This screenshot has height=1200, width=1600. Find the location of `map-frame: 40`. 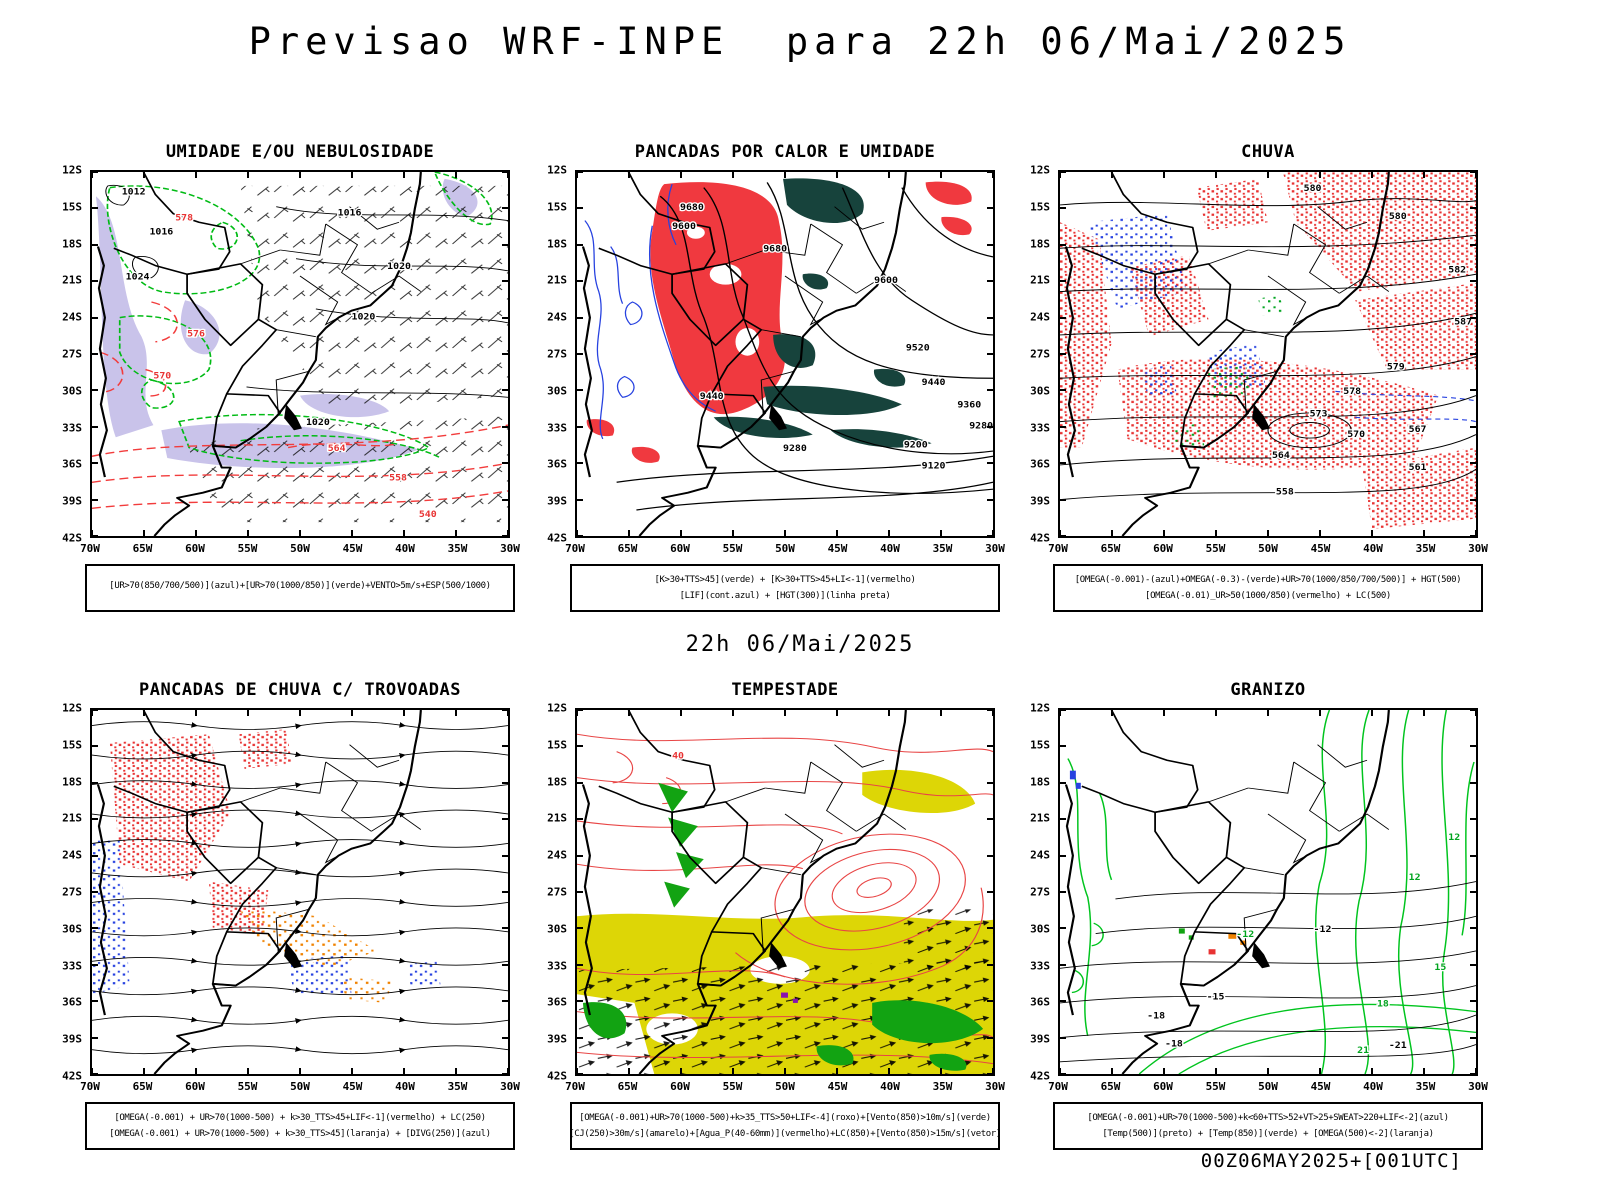

map-frame: 40 is located at coordinates (785, 892).